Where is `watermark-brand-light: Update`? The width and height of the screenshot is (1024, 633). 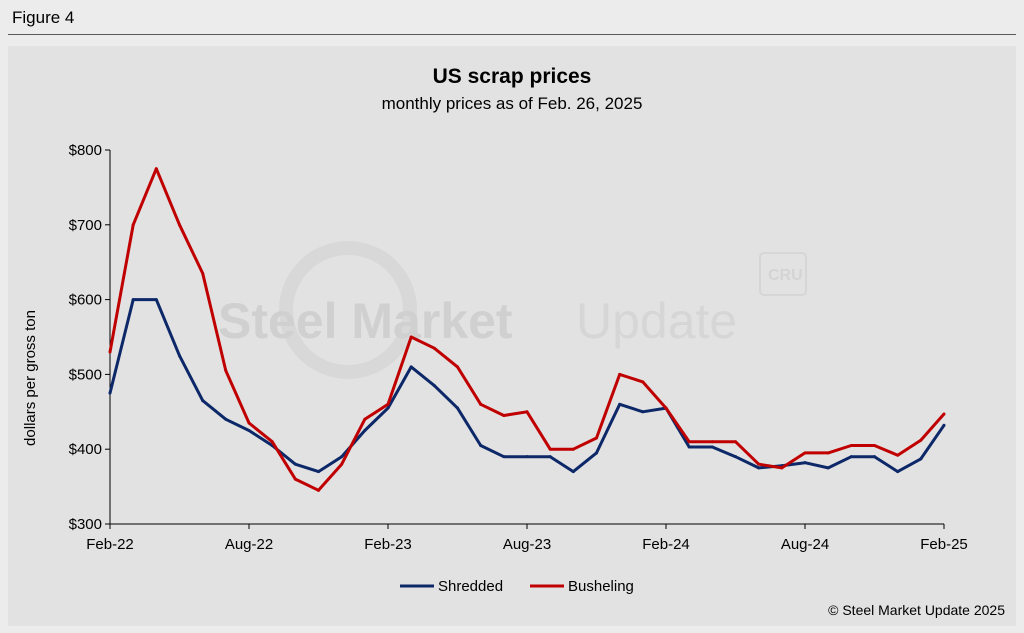
watermark-brand-light: Update is located at coordinates (656, 321).